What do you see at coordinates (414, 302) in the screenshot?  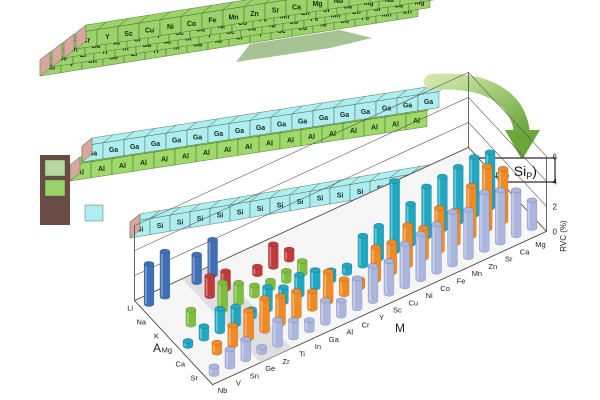 I see `m-tick-label: Cu` at bounding box center [414, 302].